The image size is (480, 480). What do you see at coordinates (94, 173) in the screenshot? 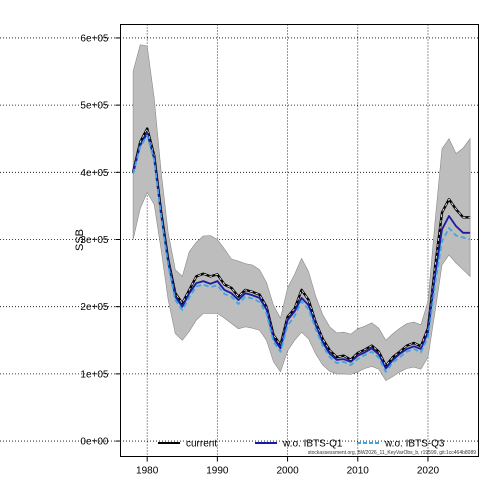
I see `y-tick-label: 4e+05` at bounding box center [94, 173].